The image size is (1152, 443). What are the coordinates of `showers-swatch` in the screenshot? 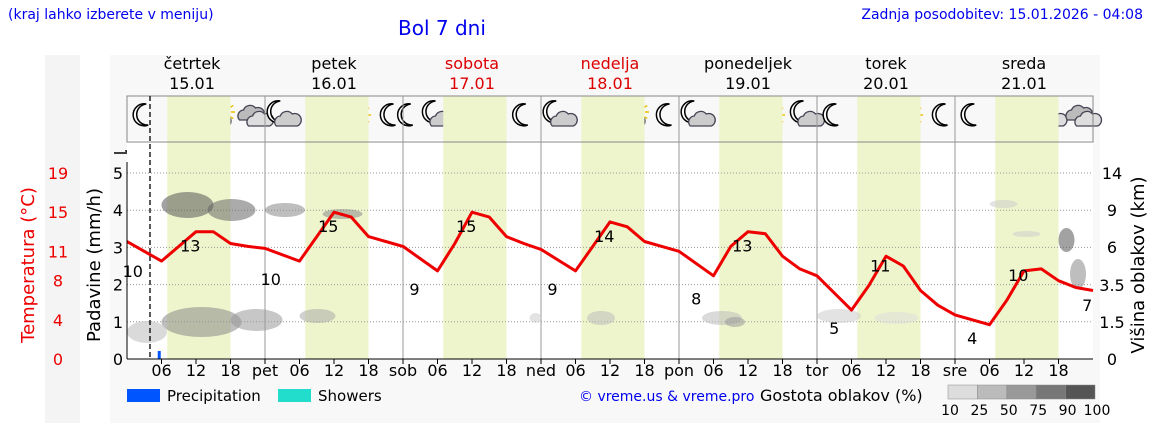 It's located at (294, 395).